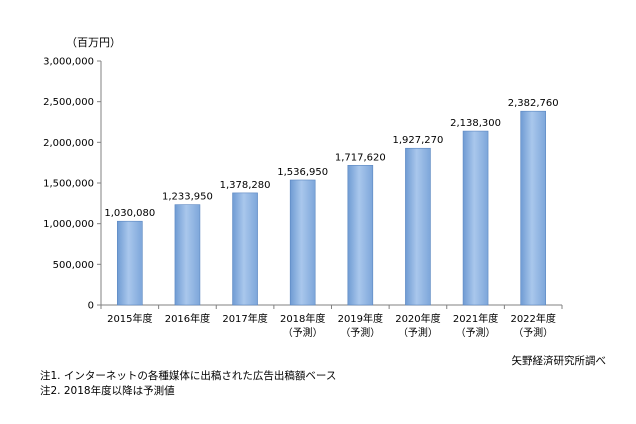 This screenshot has width=636, height=424. I want to click on data-label: 1,030,080, so click(129, 213).